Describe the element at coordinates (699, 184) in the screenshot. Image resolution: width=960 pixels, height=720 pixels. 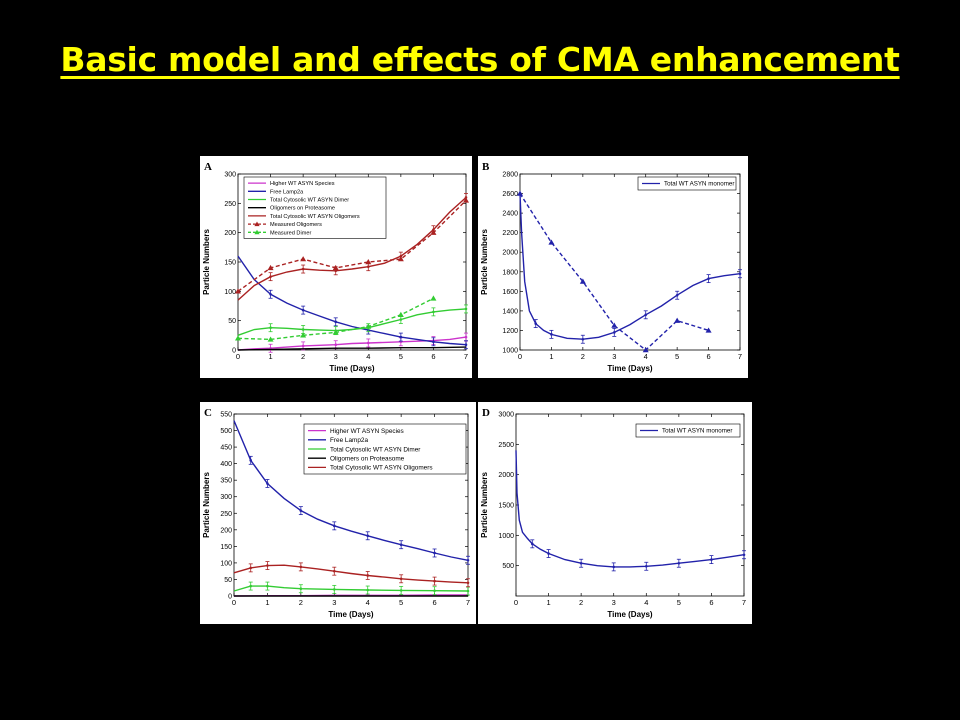
I see `legend-entry: Total WT ASYN monomer` at that location.